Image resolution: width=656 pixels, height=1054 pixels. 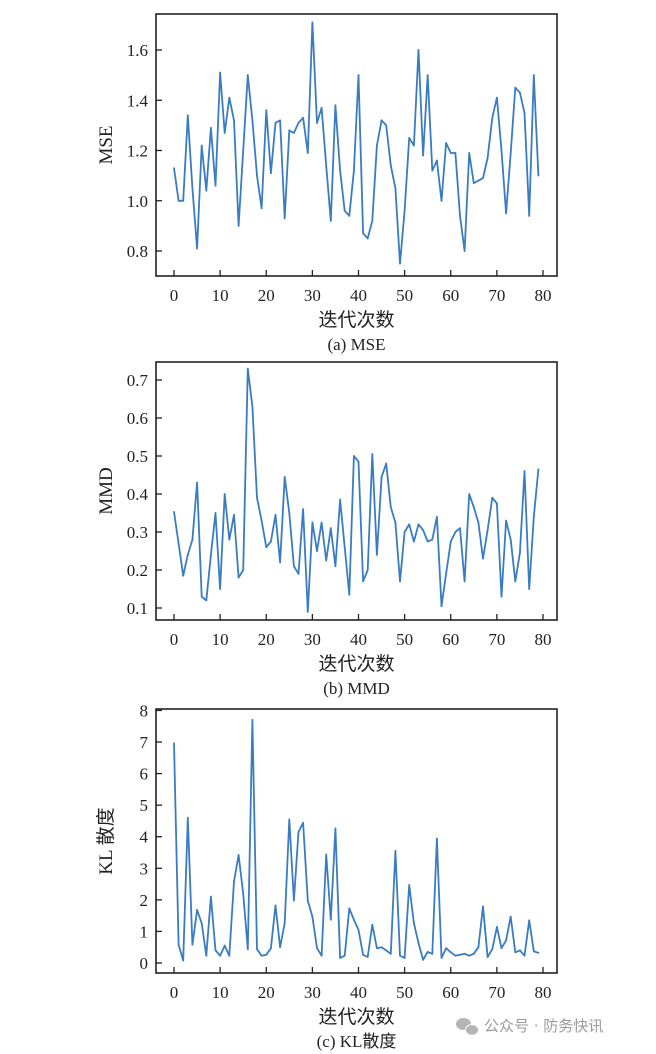 What do you see at coordinates (144, 868) in the screenshot?
I see `y-tick-label: 3` at bounding box center [144, 868].